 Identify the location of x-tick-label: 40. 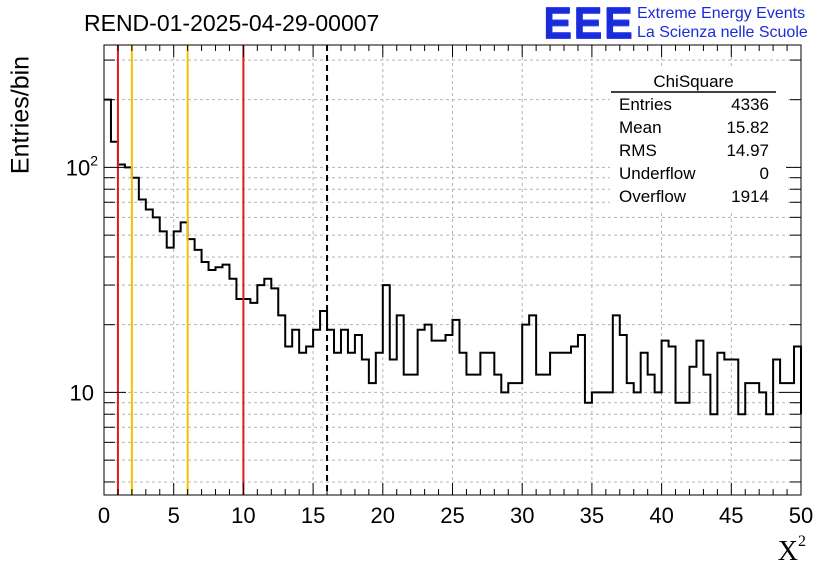
(661, 515).